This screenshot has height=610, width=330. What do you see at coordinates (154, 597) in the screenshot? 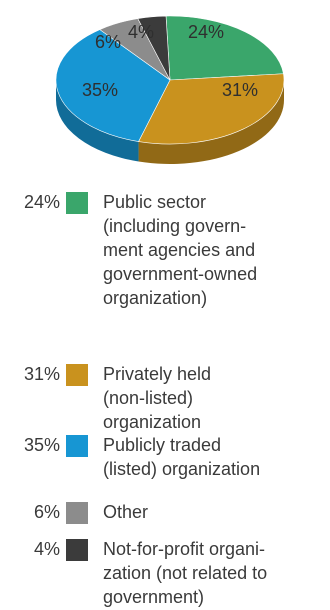
I see `legend-label-line: government)` at bounding box center [154, 597].